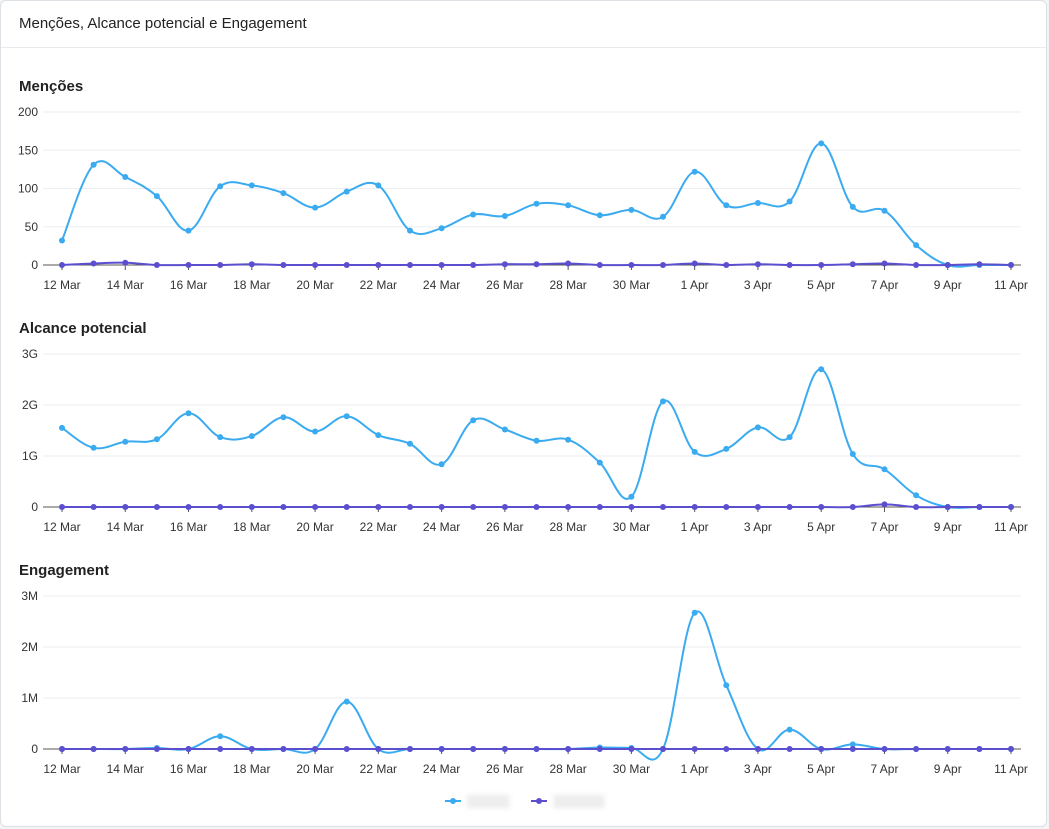 The image size is (1049, 829). What do you see at coordinates (884, 769) in the screenshot?
I see `x-tick-label: 7 Apr` at bounding box center [884, 769].